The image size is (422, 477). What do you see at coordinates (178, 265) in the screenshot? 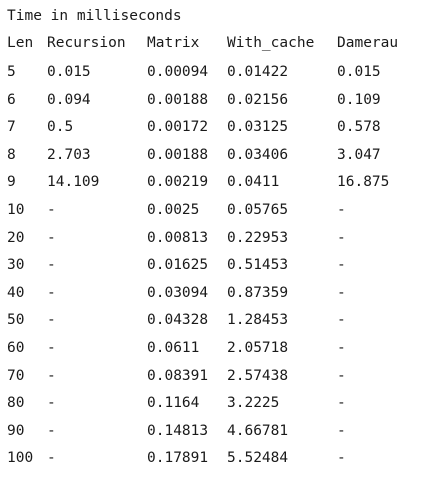
I see `matrix-cell: 0.01625` at bounding box center [178, 265].